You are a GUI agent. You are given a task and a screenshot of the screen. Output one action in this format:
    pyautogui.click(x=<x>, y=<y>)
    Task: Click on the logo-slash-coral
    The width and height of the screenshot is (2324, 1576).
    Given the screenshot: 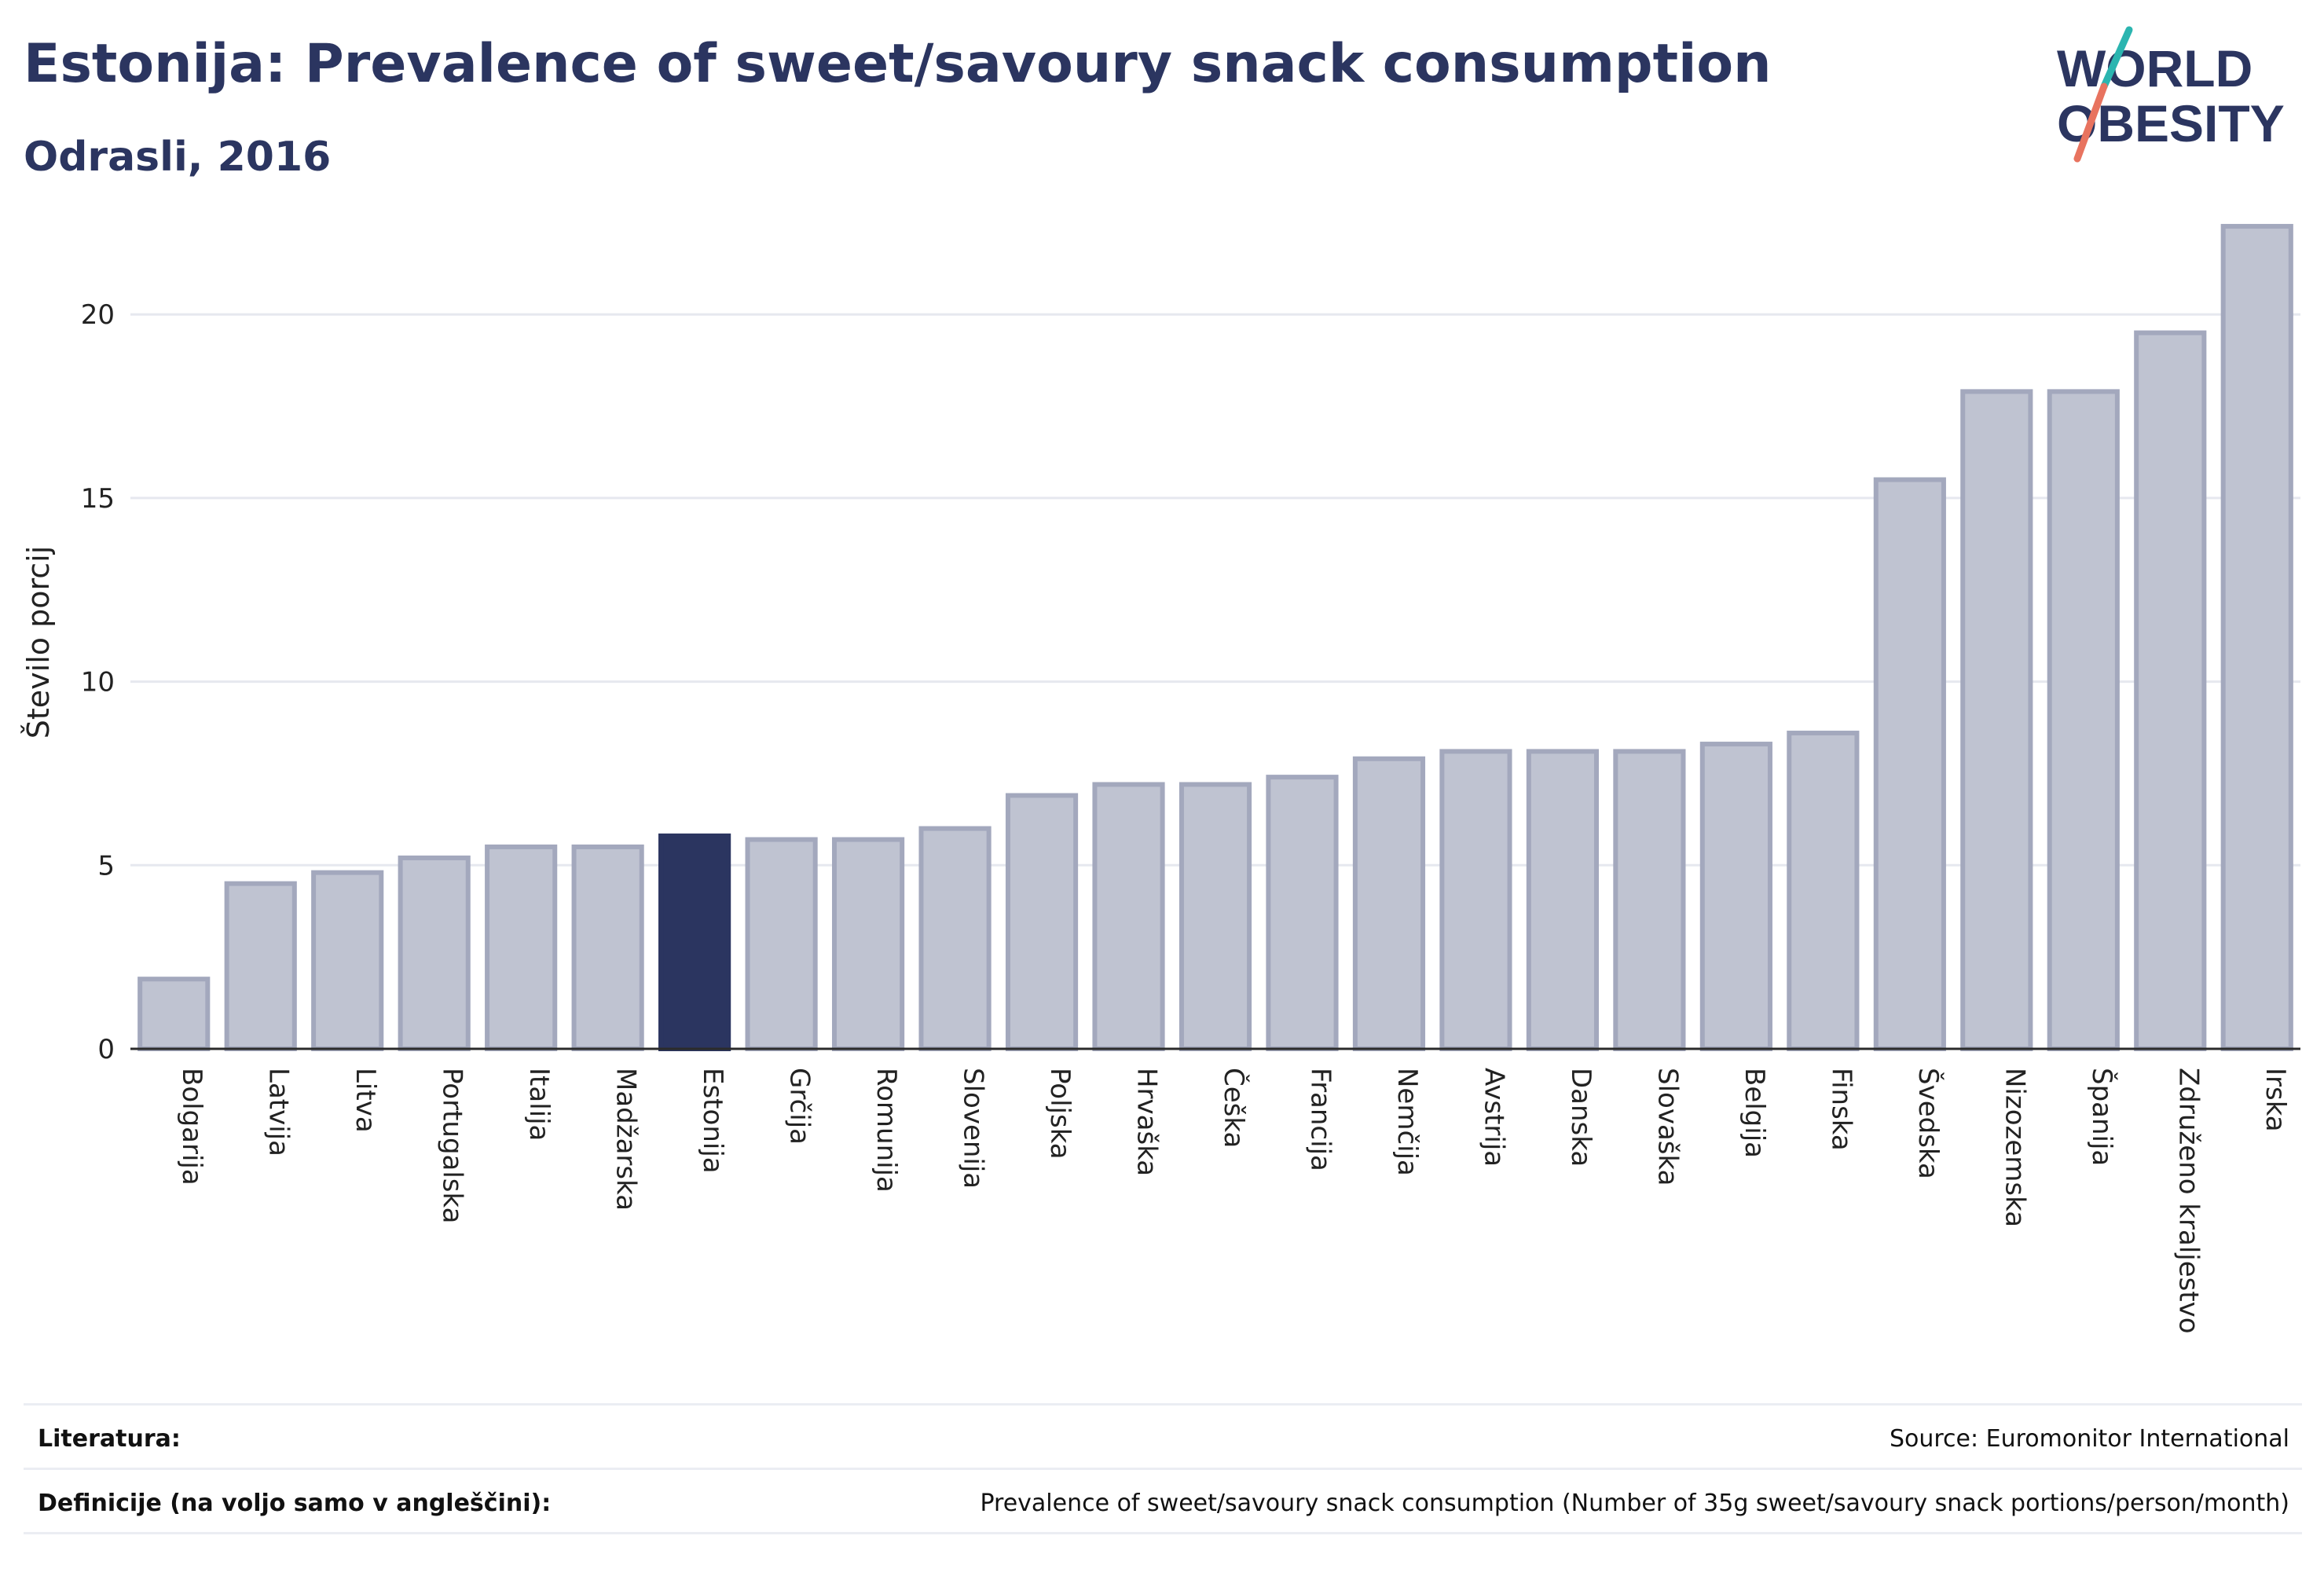 What is the action you would take?
    pyautogui.click(x=2090, y=122)
    